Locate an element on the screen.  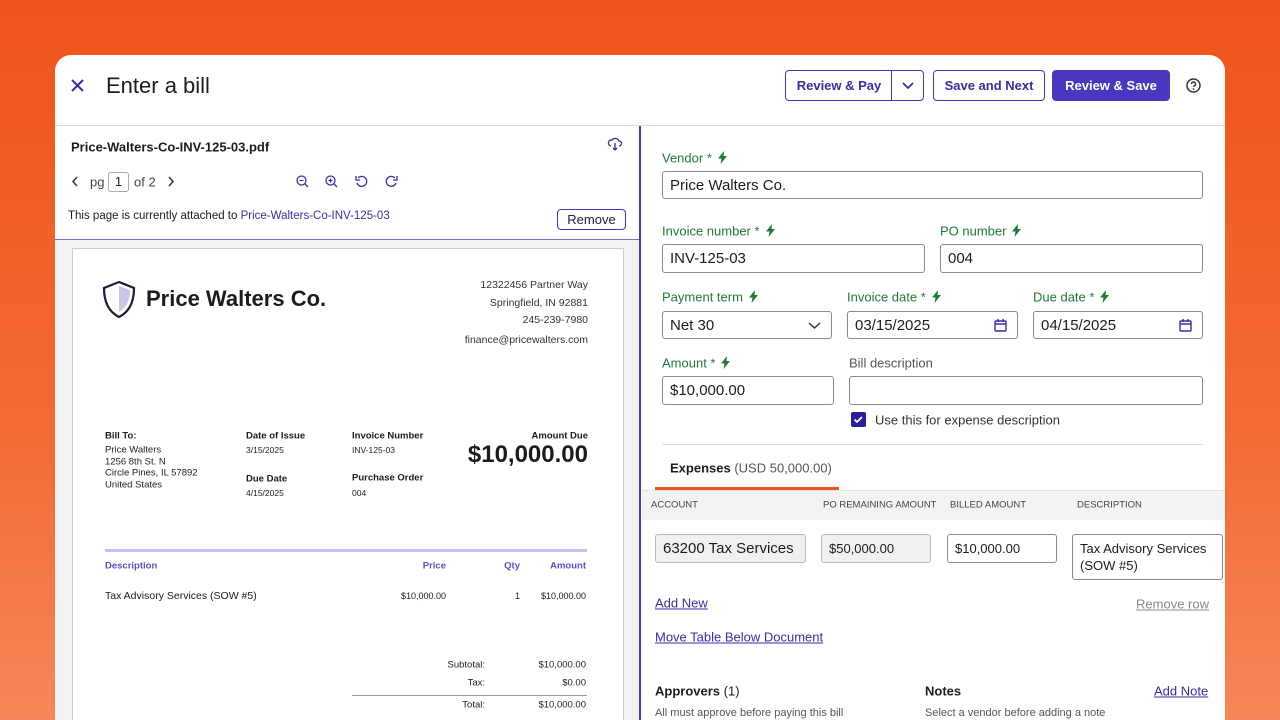
invoice-cell: Tax Advisory Services (SOW #5) is located at coordinates (181, 596).